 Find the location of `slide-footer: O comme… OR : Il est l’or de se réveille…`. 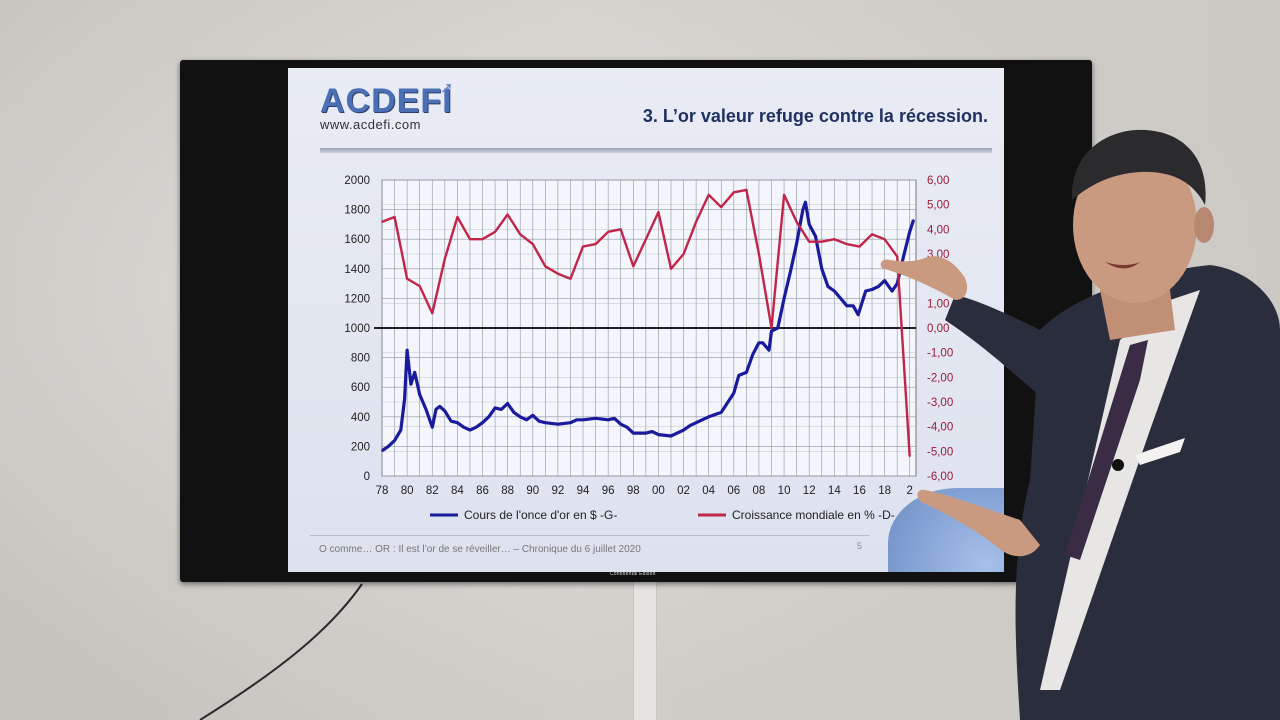

slide-footer: O comme… OR : Il est l’or de se réveille… is located at coordinates (480, 549).